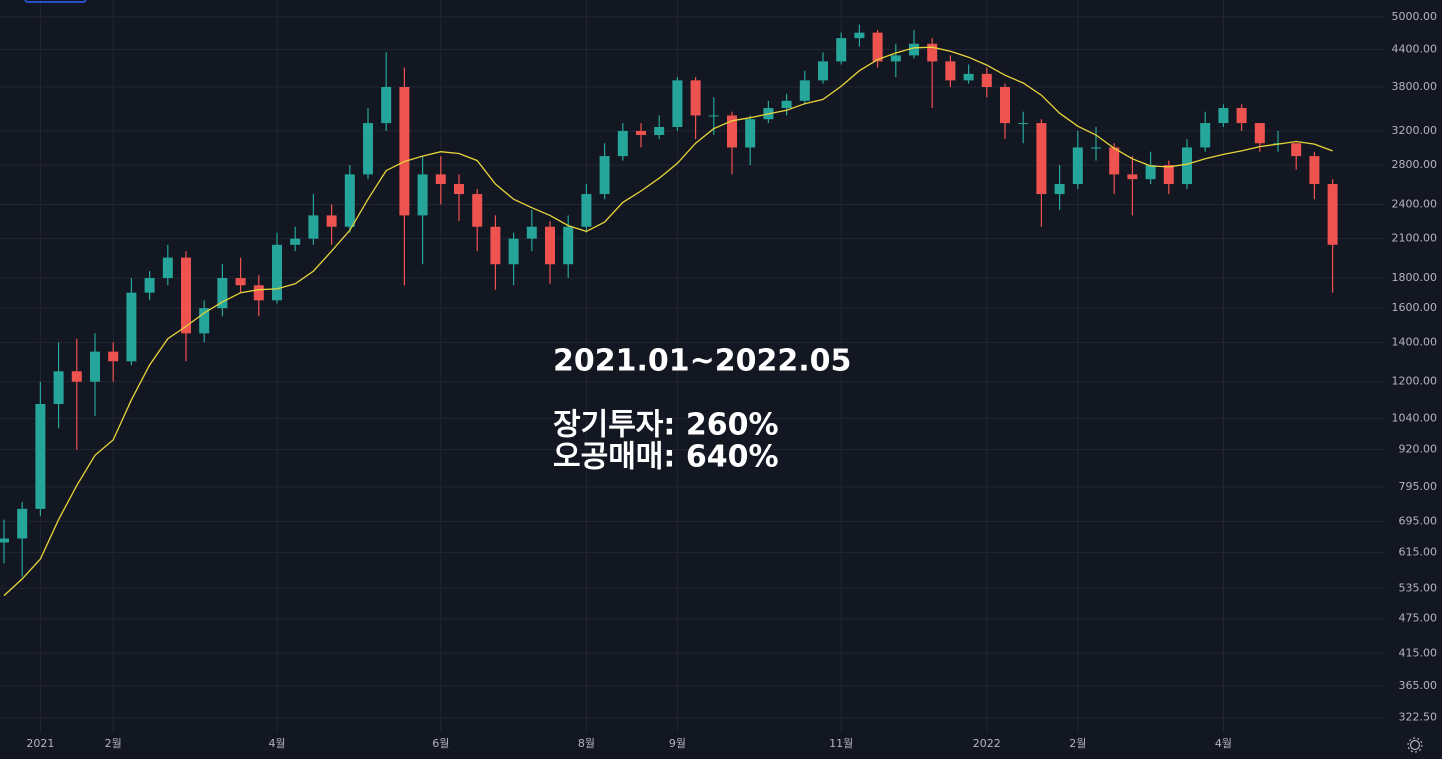 This screenshot has height=759, width=1442. Describe the element at coordinates (1418, 618) in the screenshot. I see `y-tick-label: 475.00` at that location.